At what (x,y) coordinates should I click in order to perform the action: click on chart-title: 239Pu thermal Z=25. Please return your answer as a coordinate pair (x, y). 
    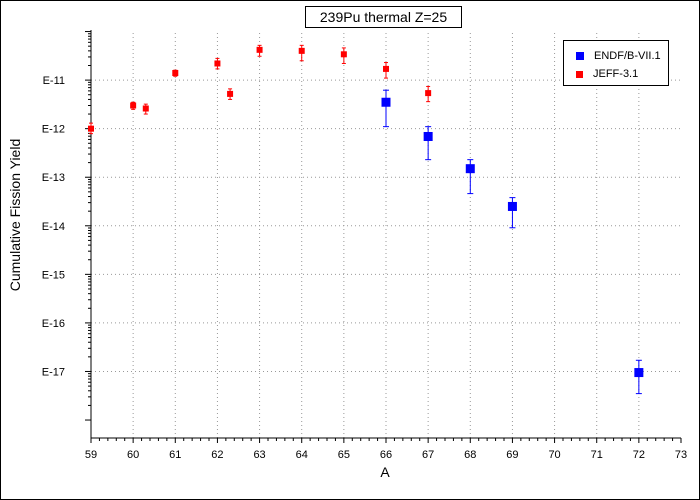
    Looking at the image, I should click on (383, 17).